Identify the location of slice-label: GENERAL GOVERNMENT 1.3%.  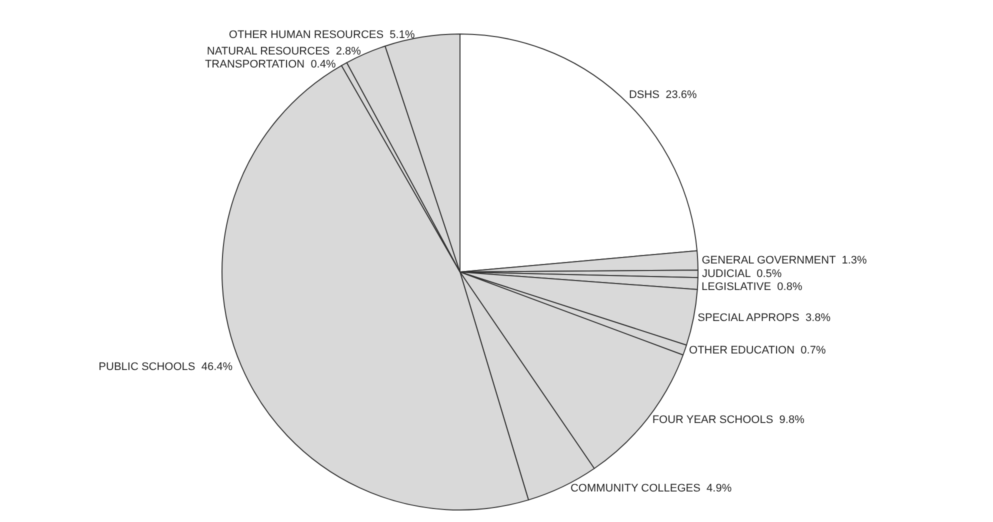
(784, 260).